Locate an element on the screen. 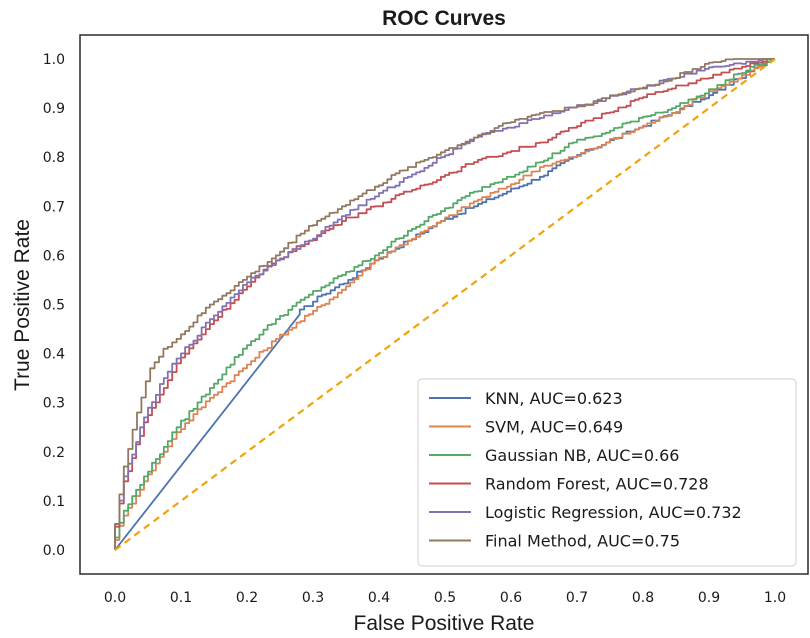 The image size is (810, 638). legend-label: Final Method, AUC=0.75 is located at coordinates (582, 541).